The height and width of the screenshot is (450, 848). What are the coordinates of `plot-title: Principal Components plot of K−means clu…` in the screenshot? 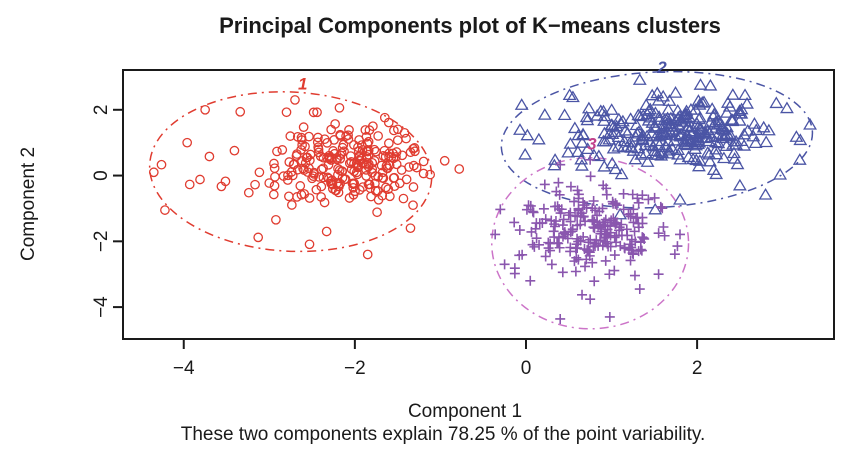 It's located at (470, 25).